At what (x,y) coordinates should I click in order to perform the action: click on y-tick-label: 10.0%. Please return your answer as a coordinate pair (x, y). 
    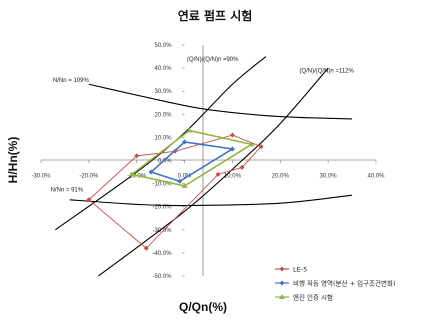
    Looking at the image, I should click on (164, 138).